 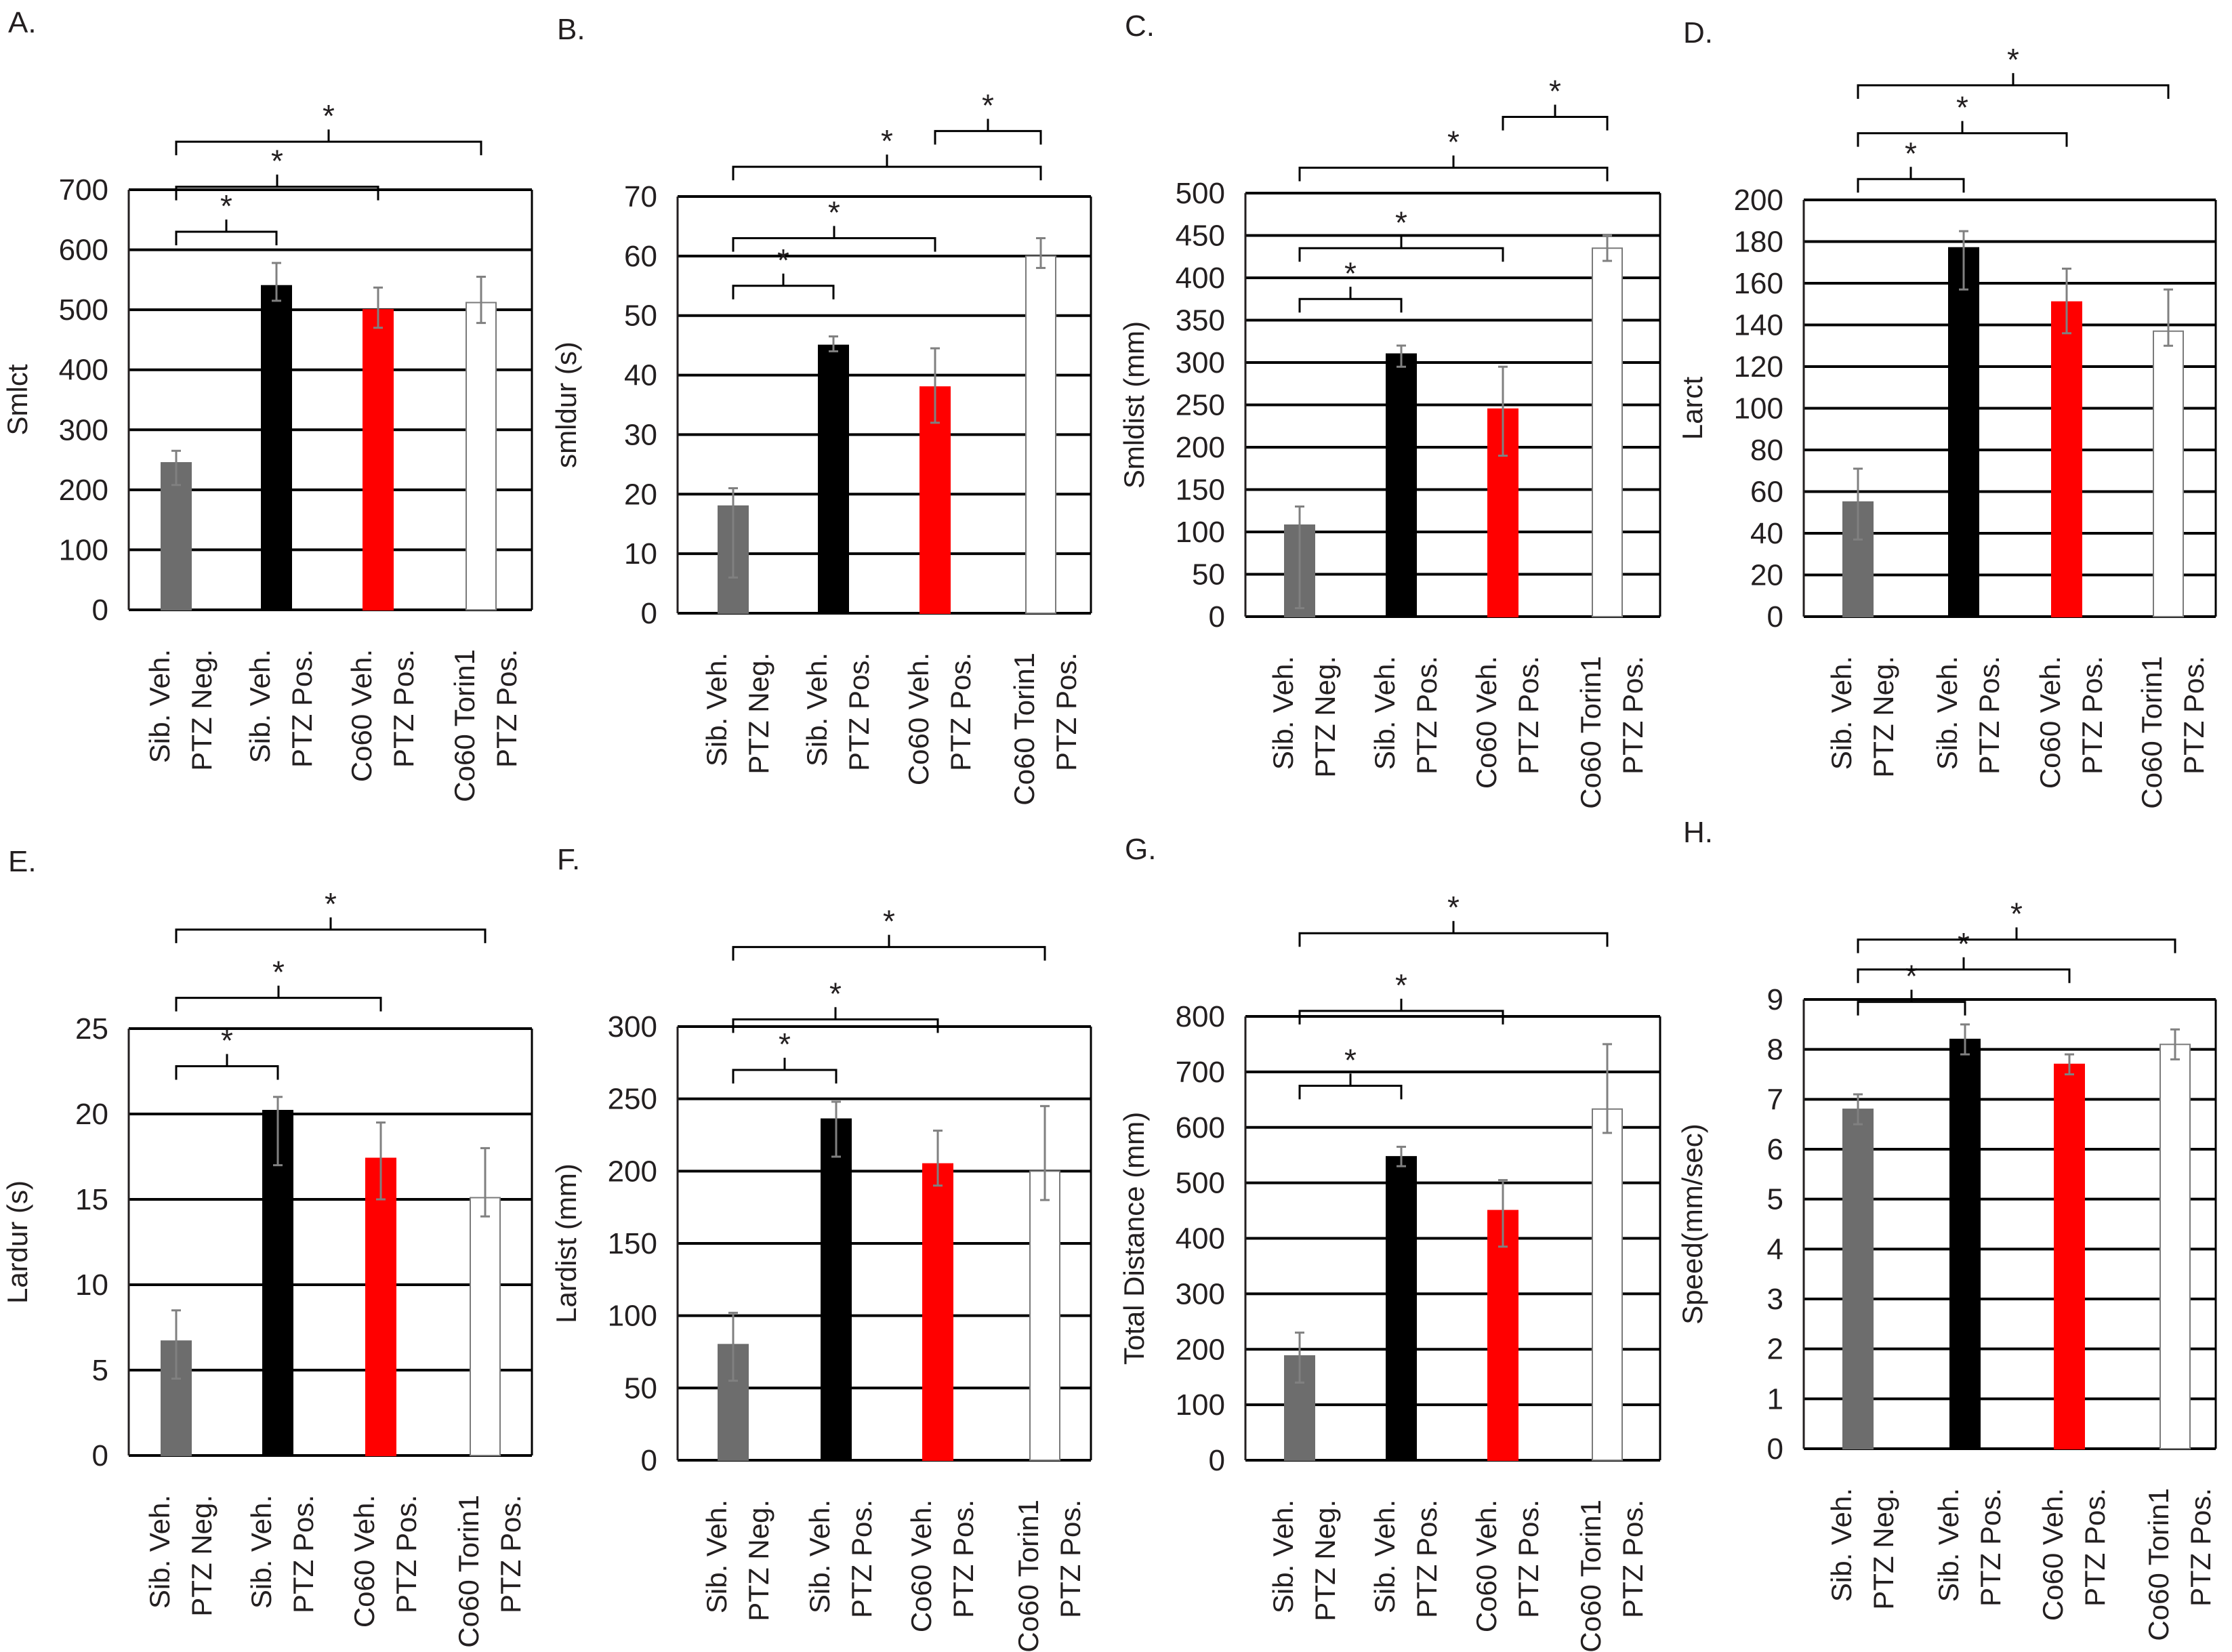 I want to click on y-tick-label: 70, so click(x=640, y=196).